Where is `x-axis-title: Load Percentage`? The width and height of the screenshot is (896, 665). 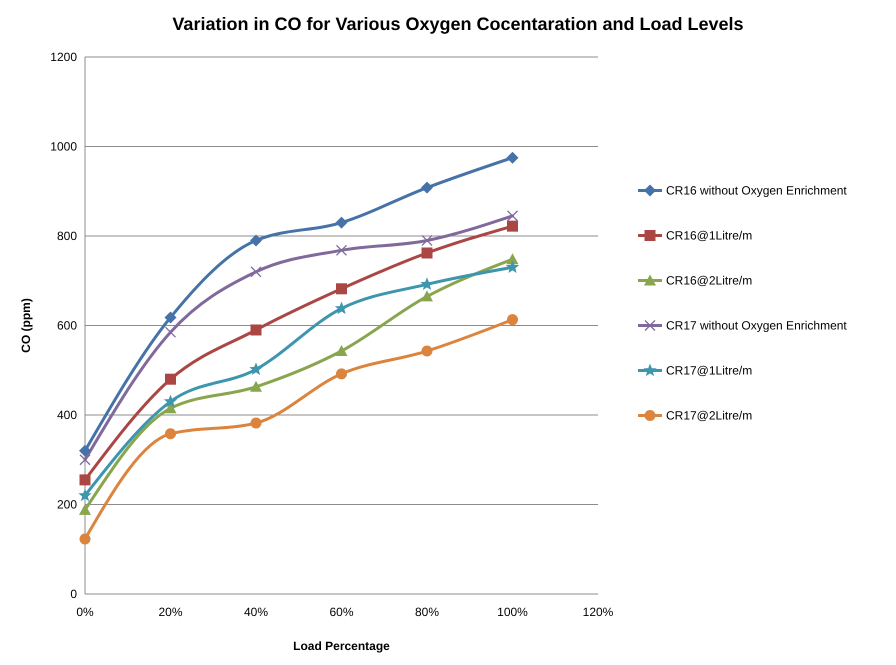 x-axis-title: Load Percentage is located at coordinates (341, 646).